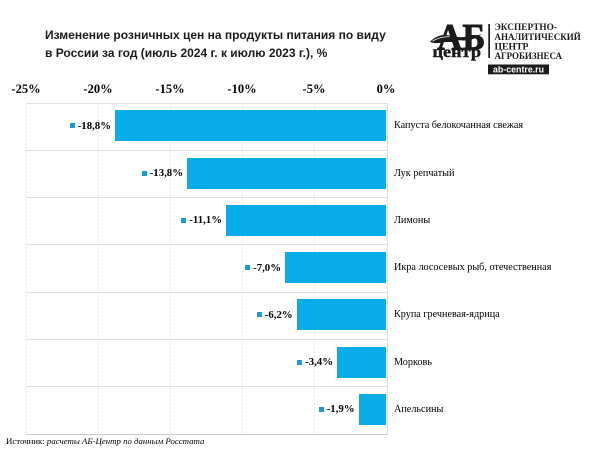  What do you see at coordinates (512, 48) in the screenshot?
I see `svg-text: ЦЕНТР` at bounding box center [512, 48].